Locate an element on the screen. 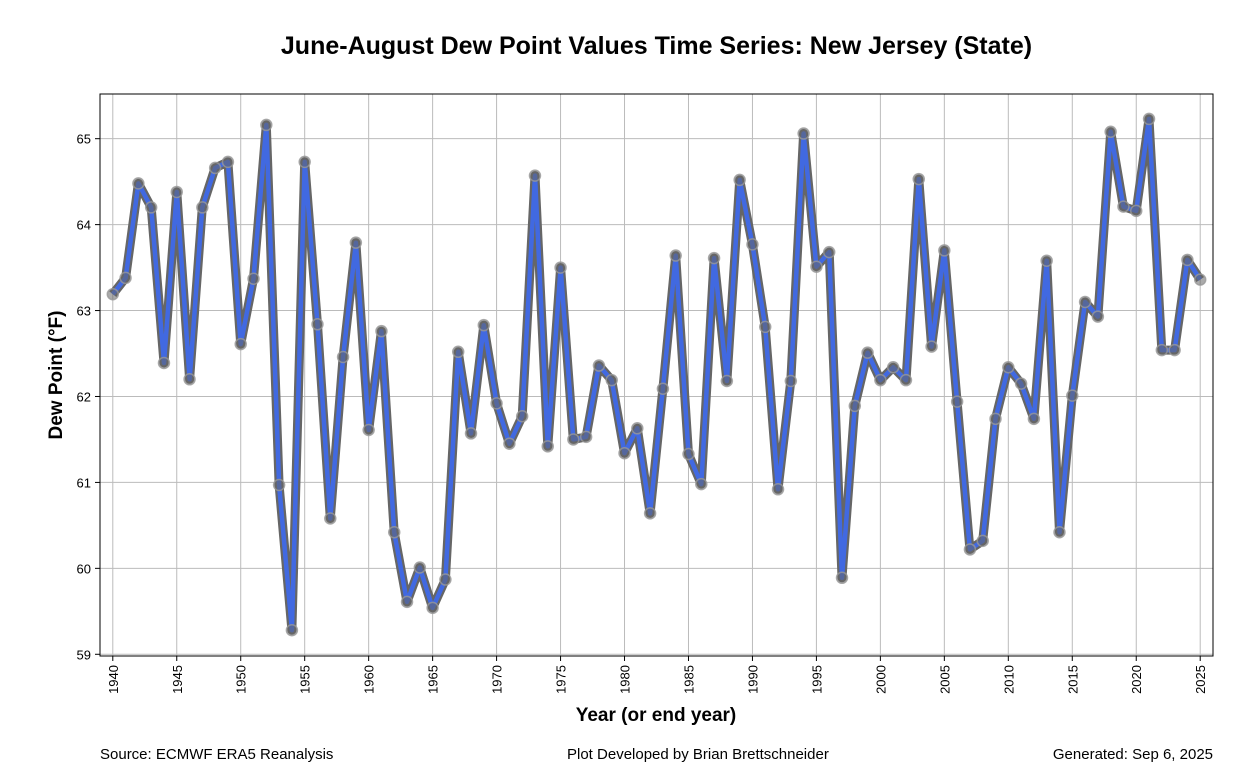  y-tick-label: 59 is located at coordinates (84, 654).